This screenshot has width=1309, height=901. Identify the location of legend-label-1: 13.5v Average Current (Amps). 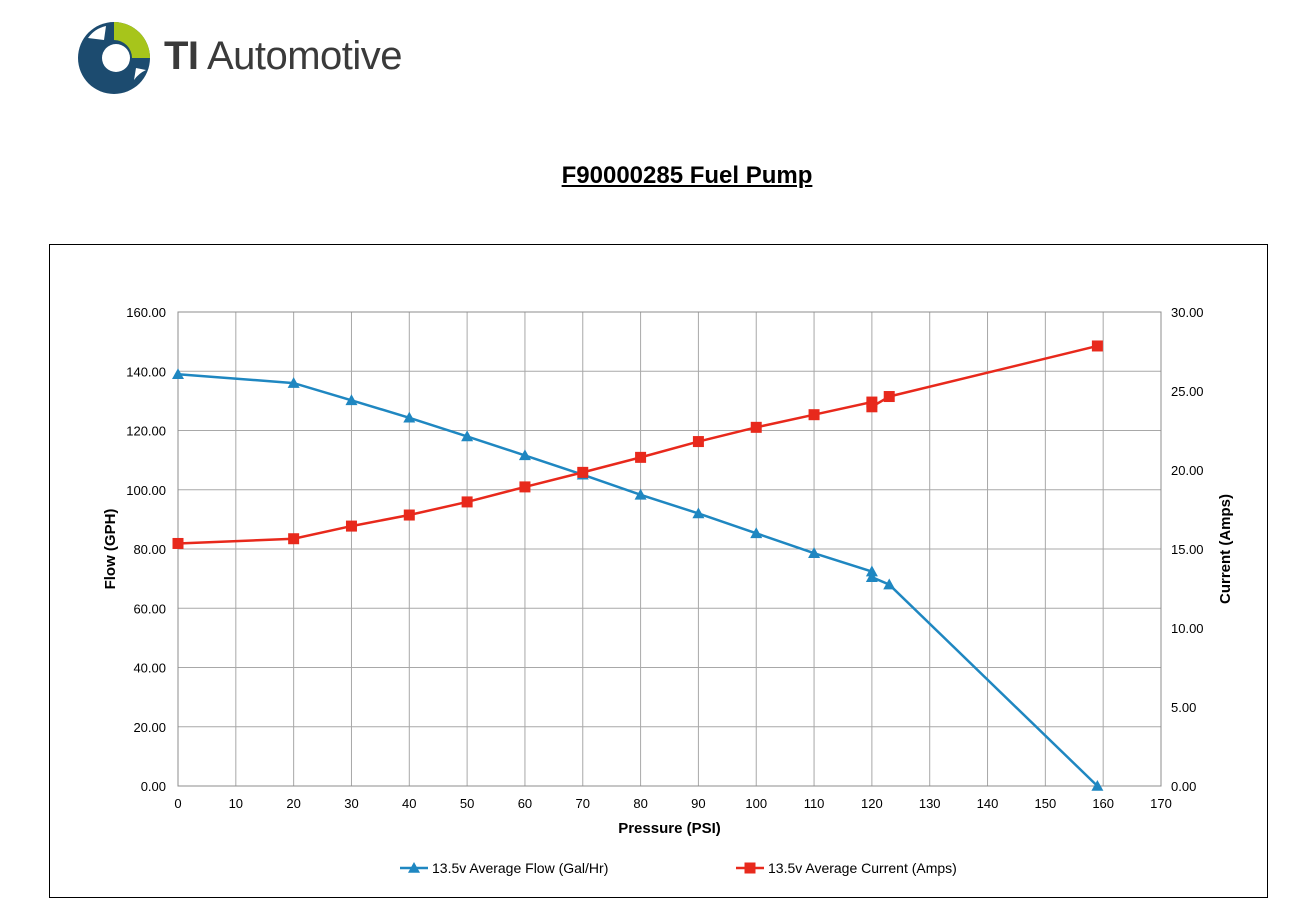
(862, 868).